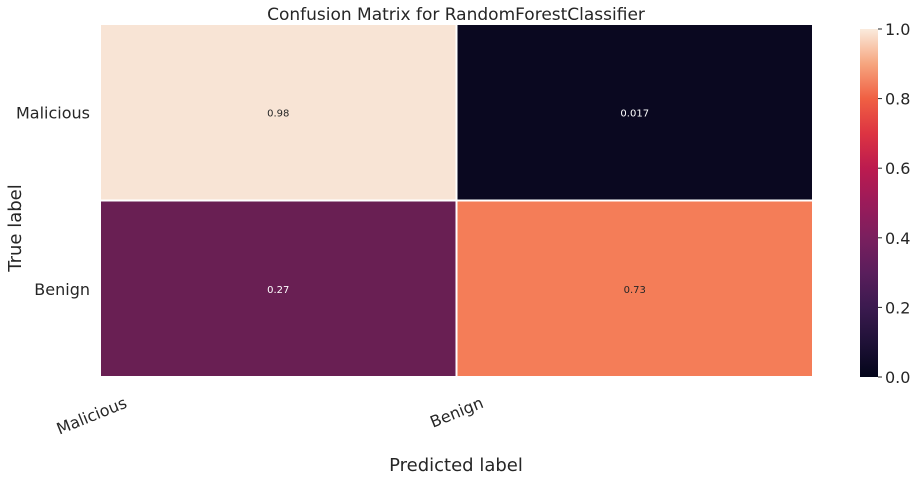 This screenshot has height=485, width=915. Describe the element at coordinates (869, 203) in the screenshot. I see `colorbar` at that location.